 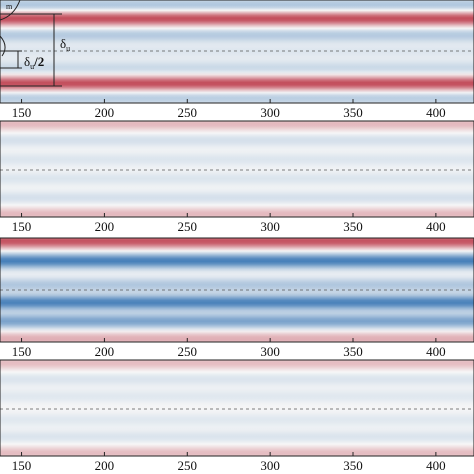 What do you see at coordinates (237, 223) in the screenshot?
I see `panel-2-axis: 150 200 250 300 350 400` at bounding box center [237, 223].